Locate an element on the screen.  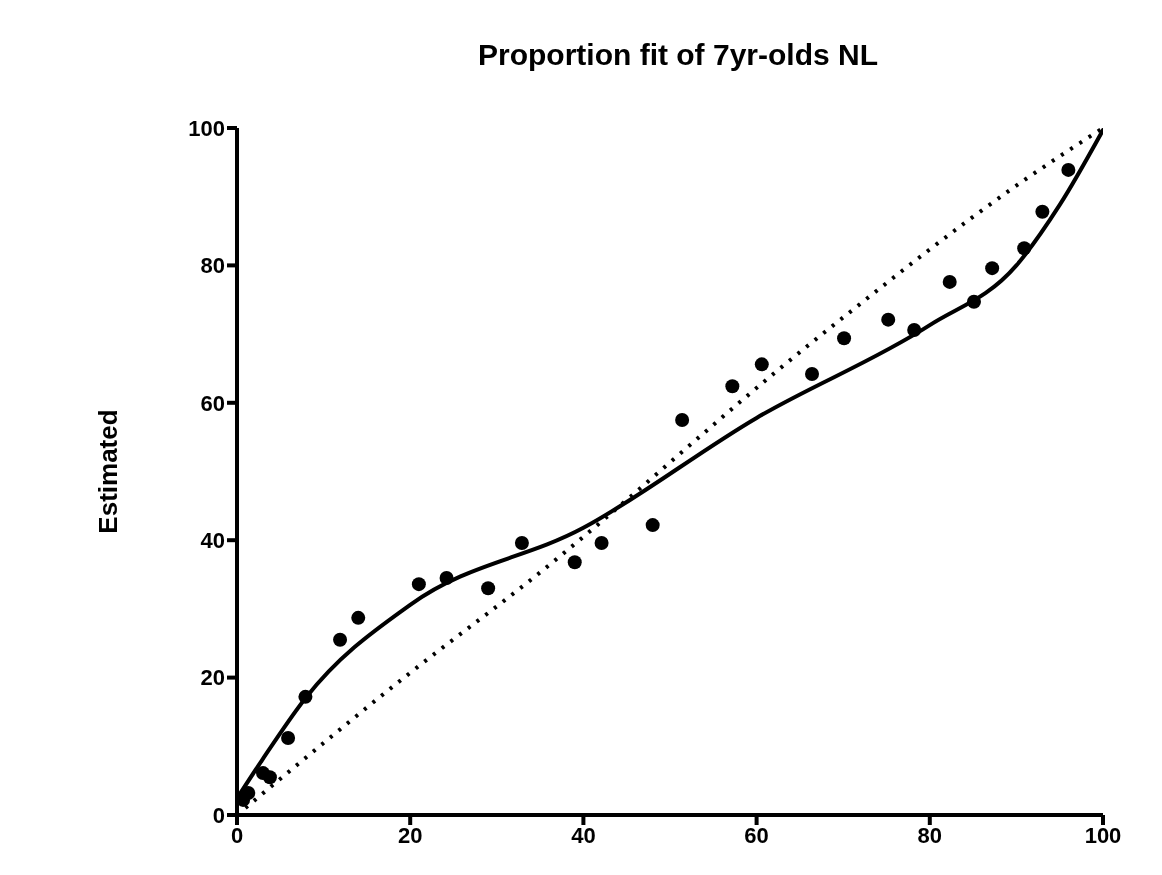
x-tick-label: 80 is located at coordinates (930, 835).